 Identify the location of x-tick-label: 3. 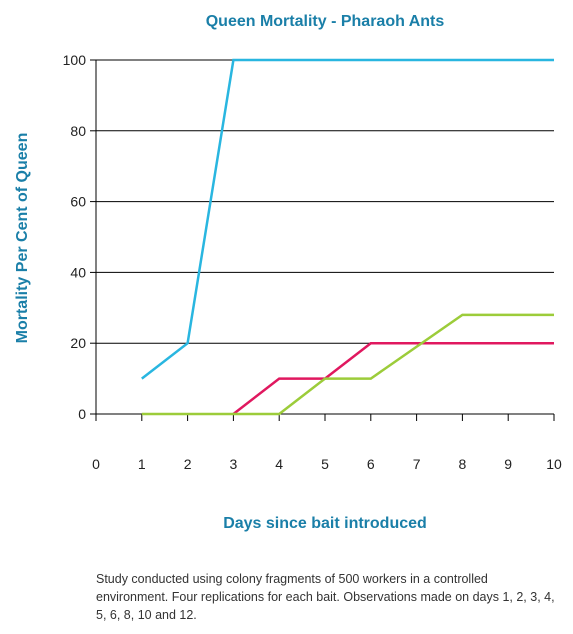
(234, 464).